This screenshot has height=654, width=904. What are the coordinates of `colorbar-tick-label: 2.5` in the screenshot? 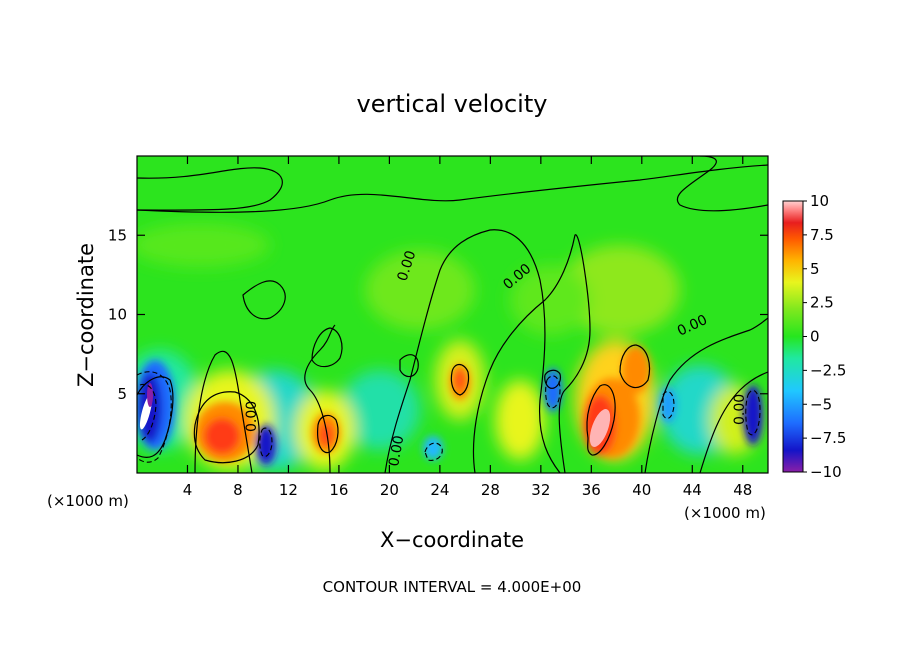 It's located at (822, 303).